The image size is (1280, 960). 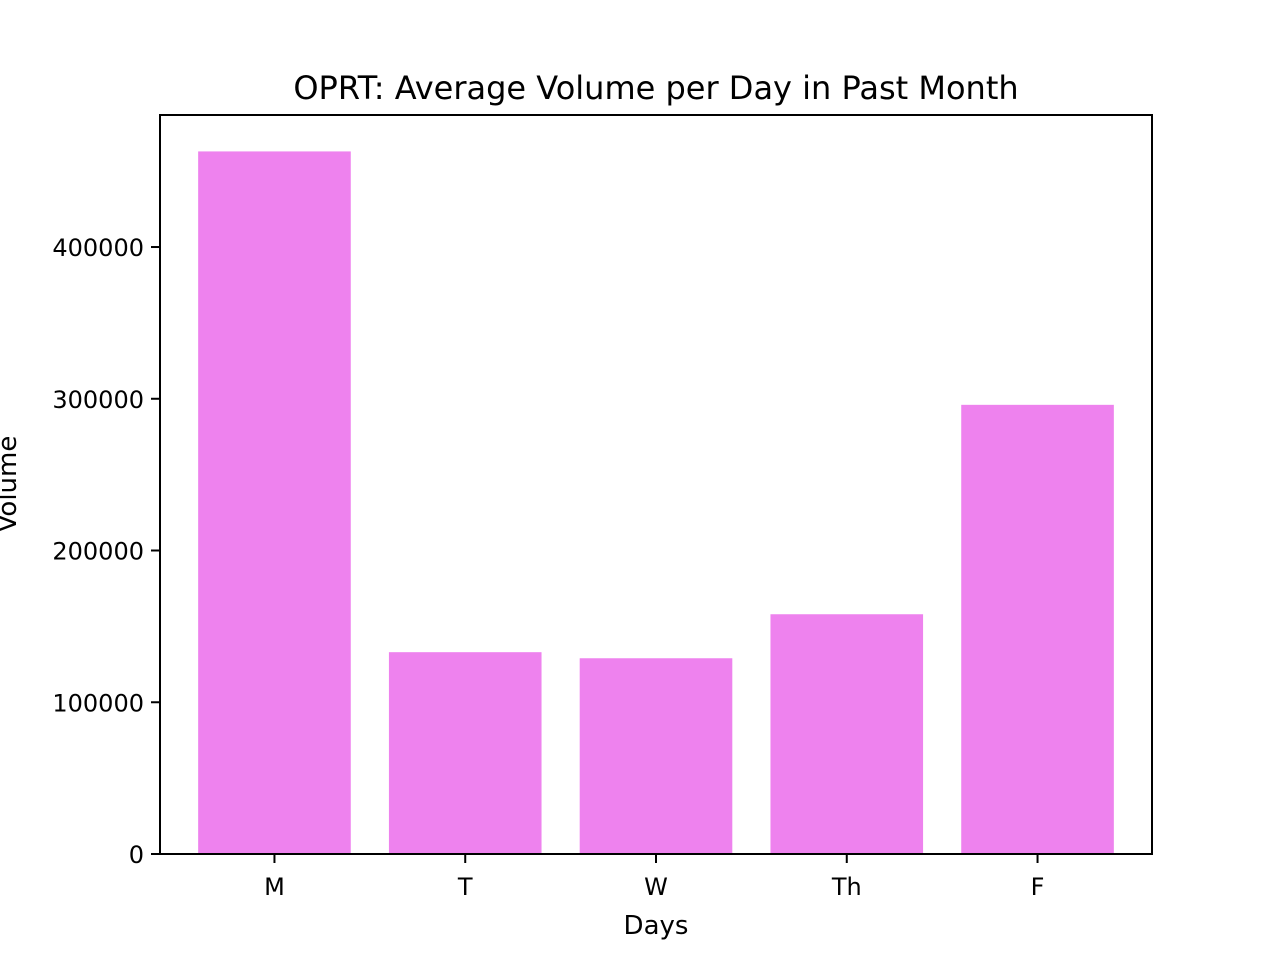 I want to click on y-tick-label: 400000, so click(x=98, y=248).